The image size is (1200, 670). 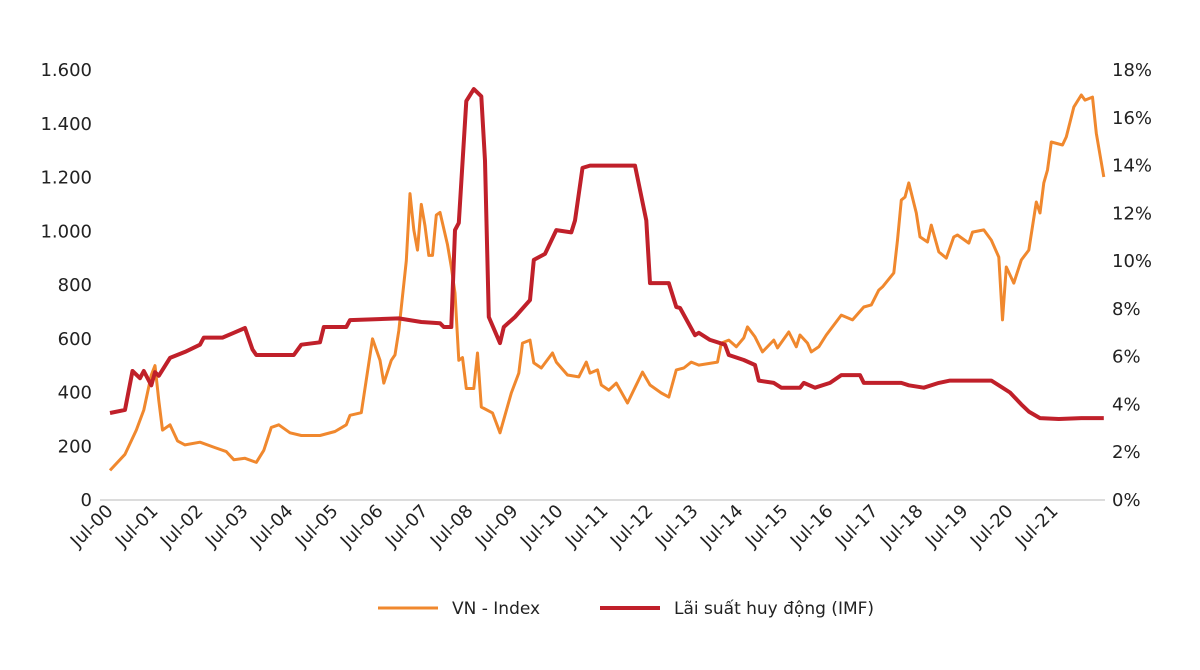 I want to click on x-tick-label: Jul-20, so click(x=992, y=527).